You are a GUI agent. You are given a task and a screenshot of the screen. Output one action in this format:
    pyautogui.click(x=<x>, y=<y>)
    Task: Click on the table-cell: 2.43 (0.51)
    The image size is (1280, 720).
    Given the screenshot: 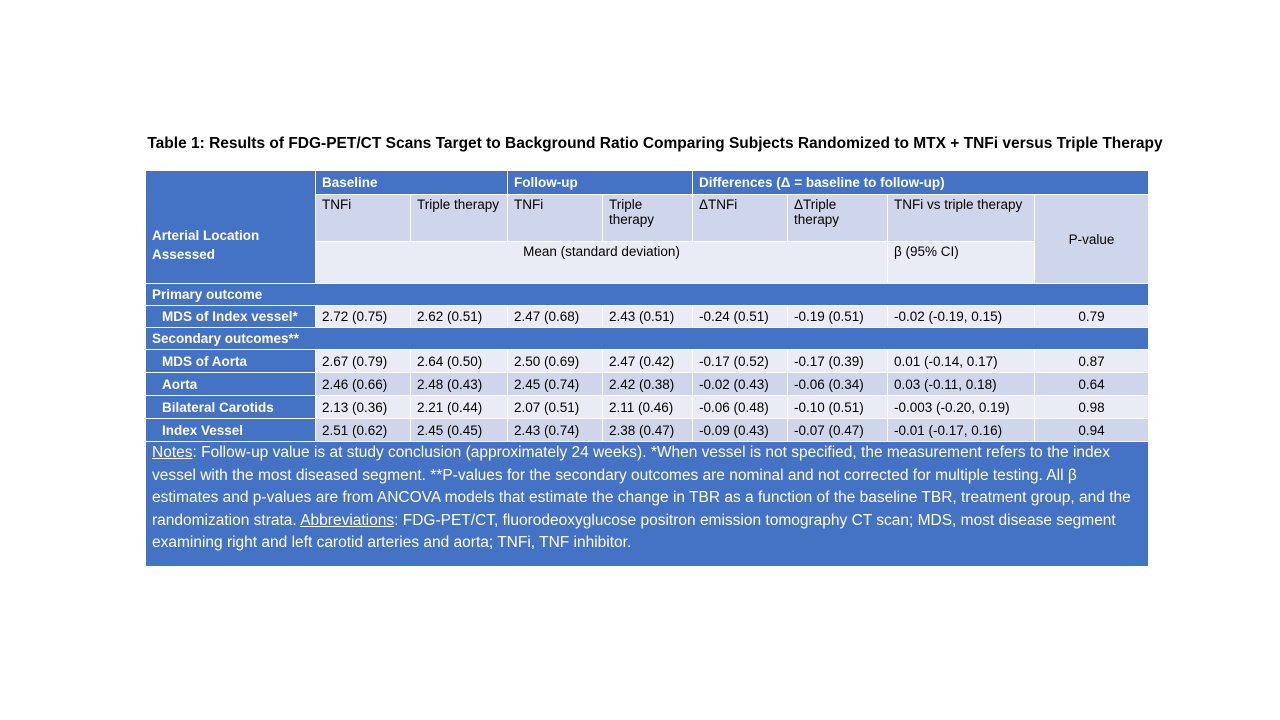 What is the action you would take?
    pyautogui.click(x=647, y=316)
    